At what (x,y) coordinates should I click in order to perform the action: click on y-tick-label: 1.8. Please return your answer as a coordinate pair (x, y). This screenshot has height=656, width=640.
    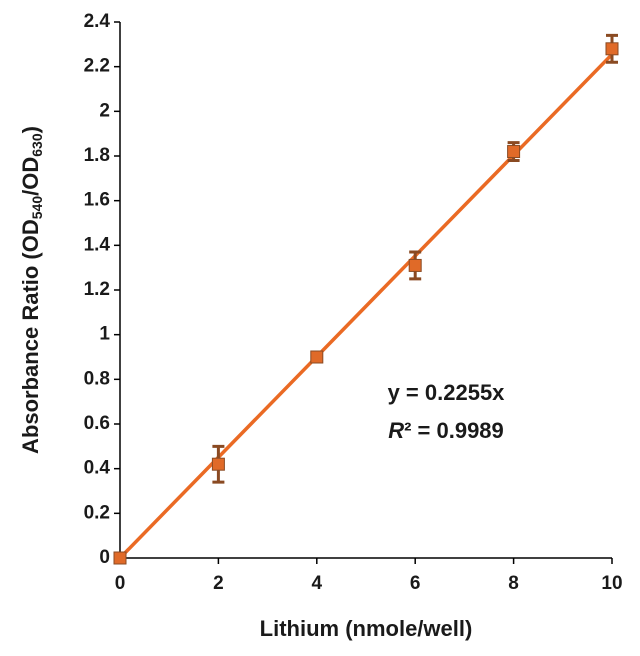
    Looking at the image, I should click on (97, 155).